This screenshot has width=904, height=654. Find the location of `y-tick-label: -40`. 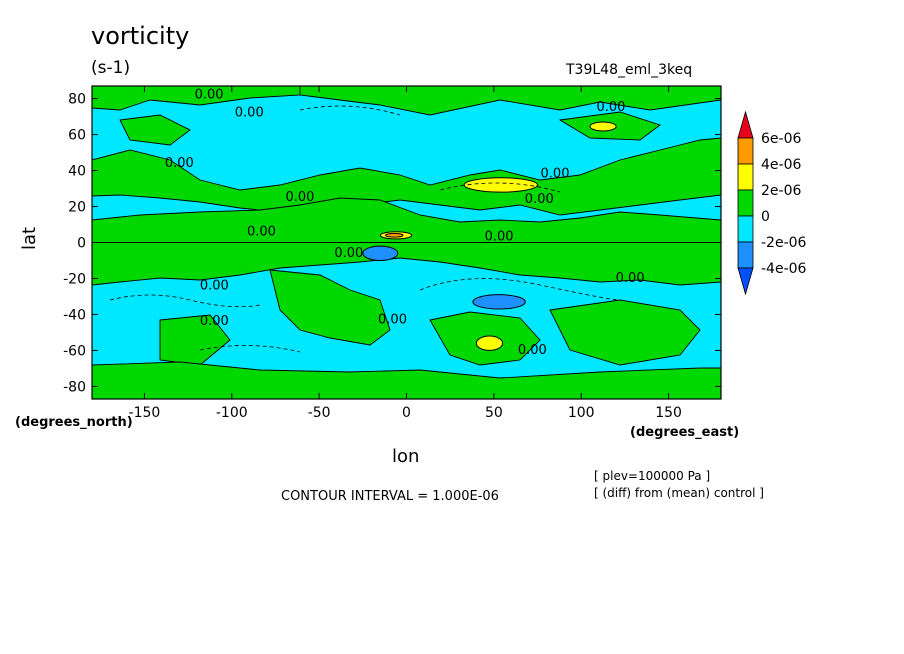

y-tick-label: -40 is located at coordinates (74, 315).